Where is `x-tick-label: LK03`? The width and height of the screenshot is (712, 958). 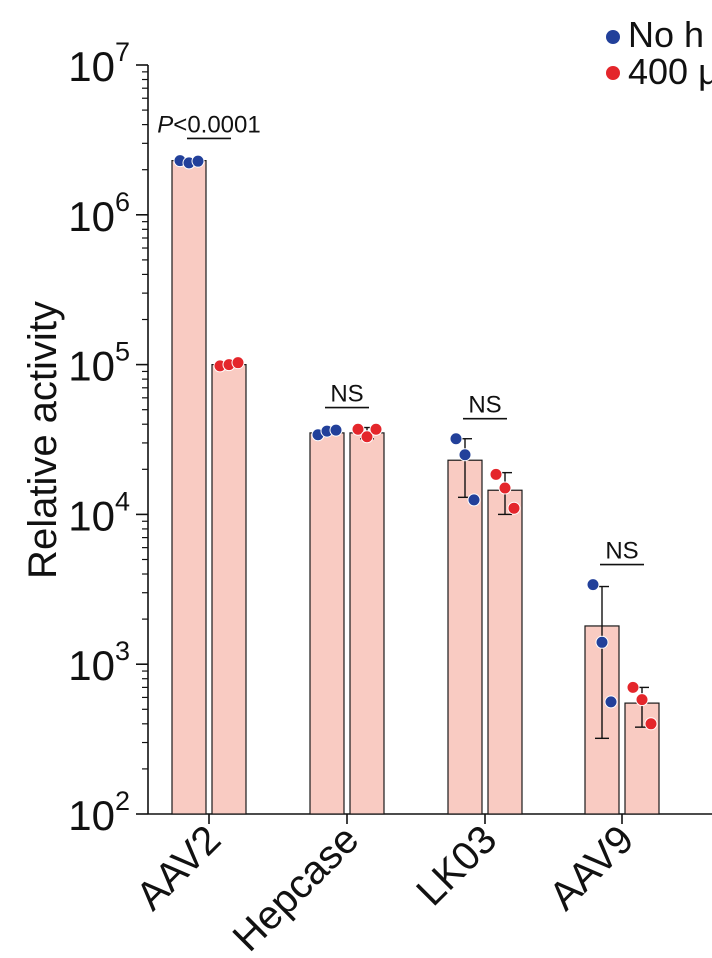
x-tick-label: LK03 is located at coordinates (456, 865).